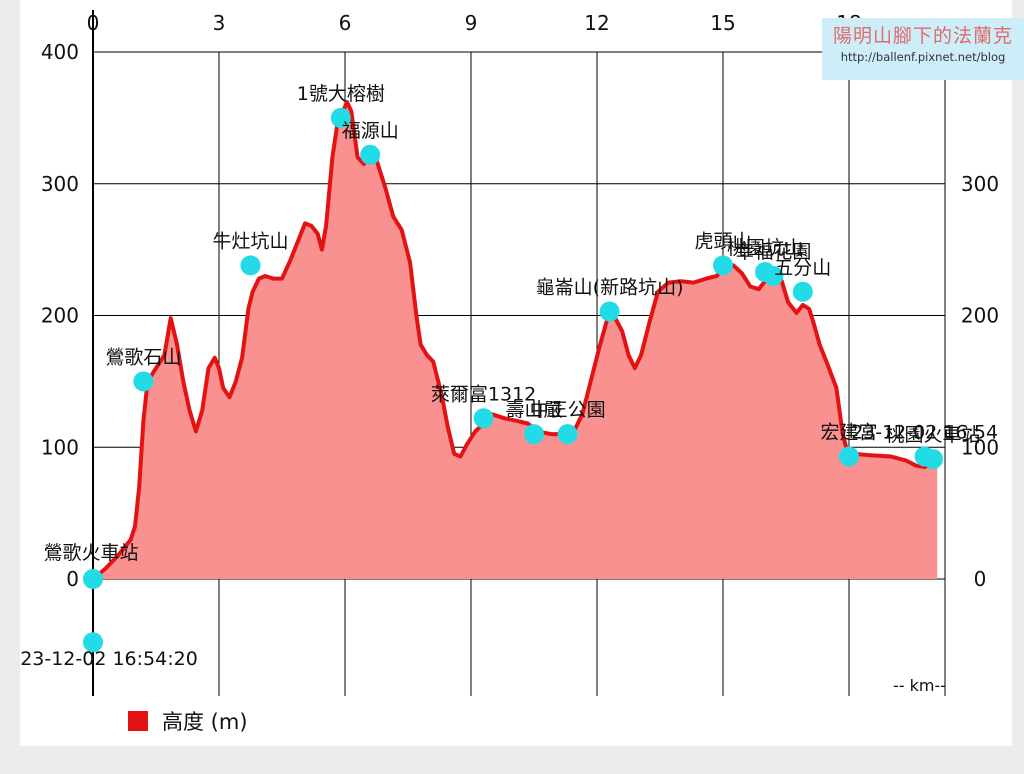 Image resolution: width=1024 pixels, height=774 pixels. What do you see at coordinates (471, 23) in the screenshot?
I see `x-tick-label: 9` at bounding box center [471, 23].